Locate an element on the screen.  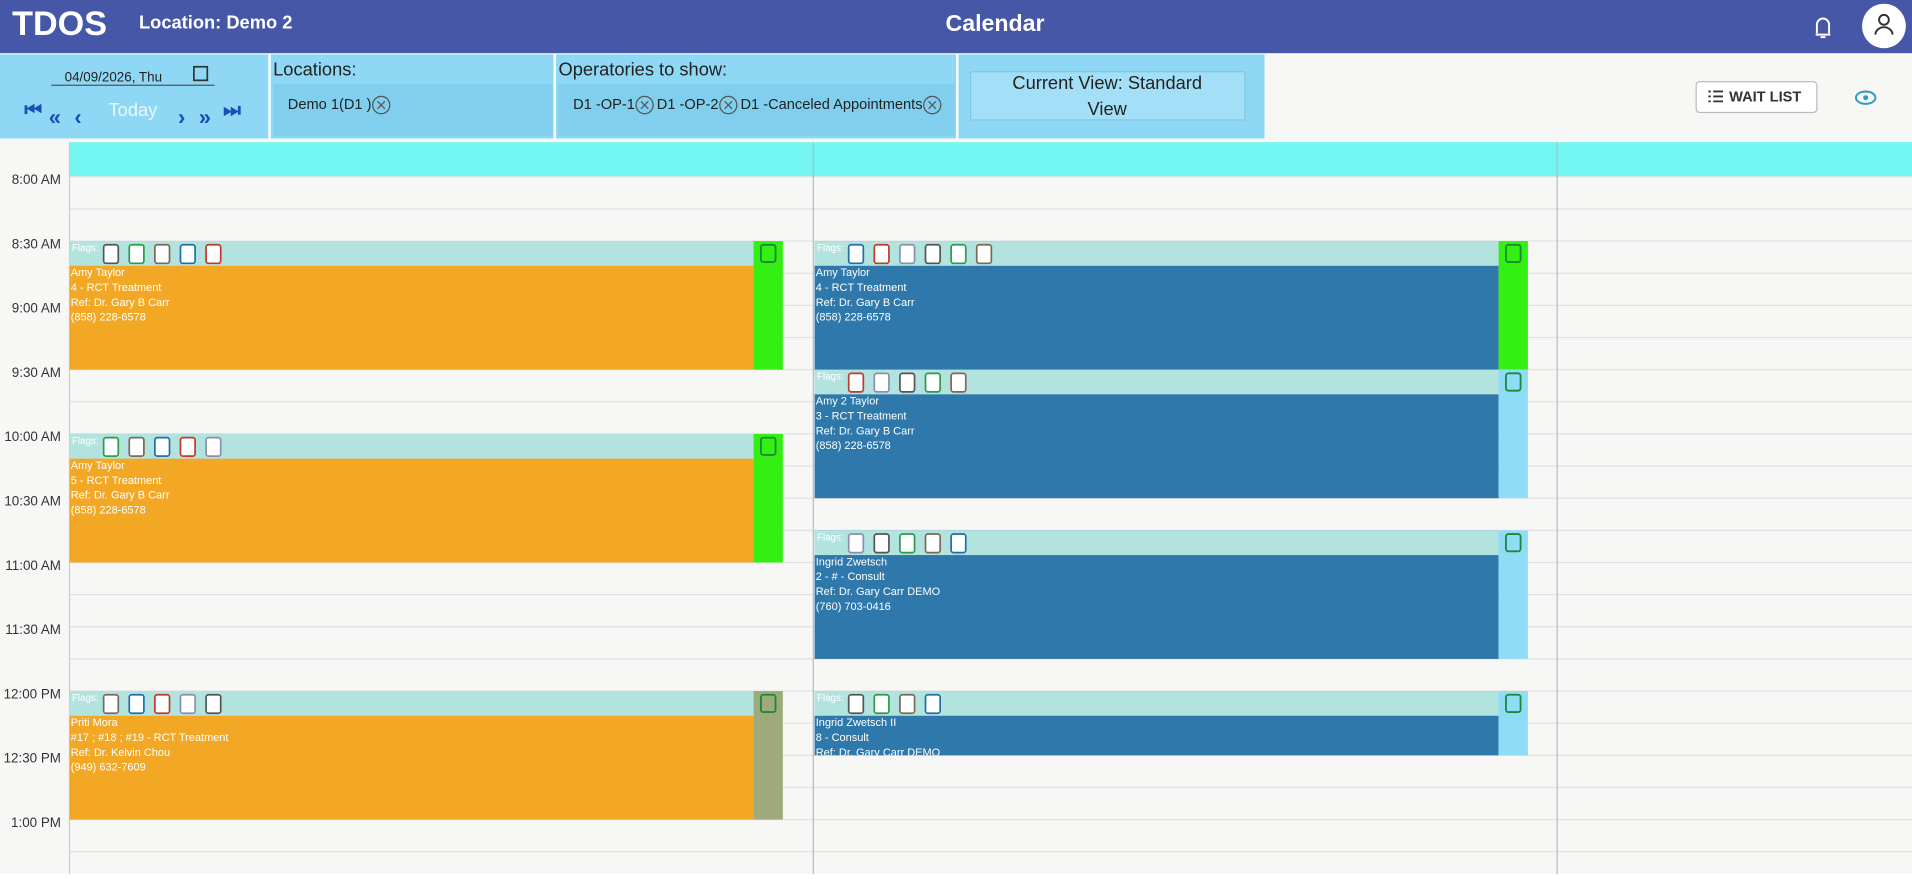
appointment-line: Amy Taylor is located at coordinates (98, 466).